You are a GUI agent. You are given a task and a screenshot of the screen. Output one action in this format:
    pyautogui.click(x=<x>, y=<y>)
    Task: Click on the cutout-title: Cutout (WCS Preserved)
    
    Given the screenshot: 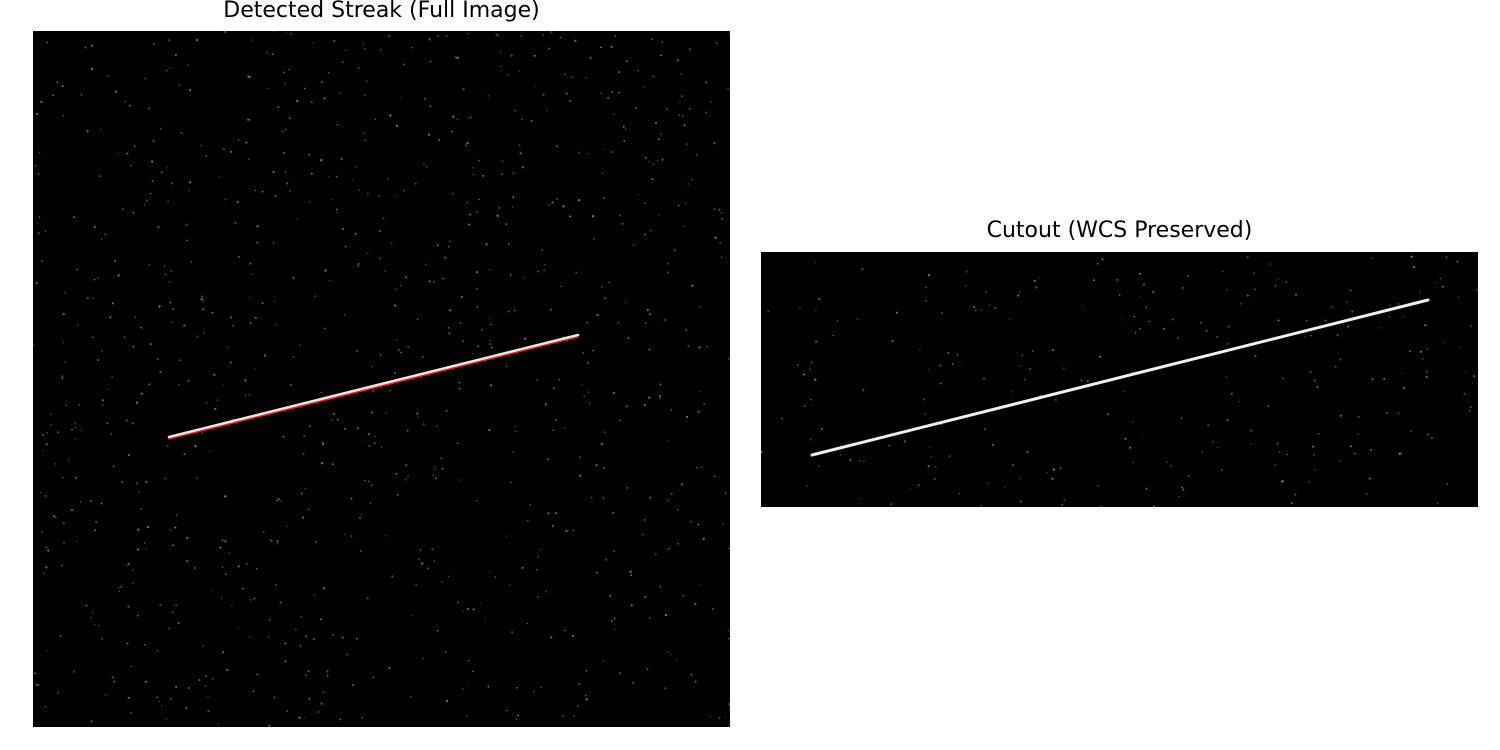 What is the action you would take?
    pyautogui.click(x=1119, y=230)
    